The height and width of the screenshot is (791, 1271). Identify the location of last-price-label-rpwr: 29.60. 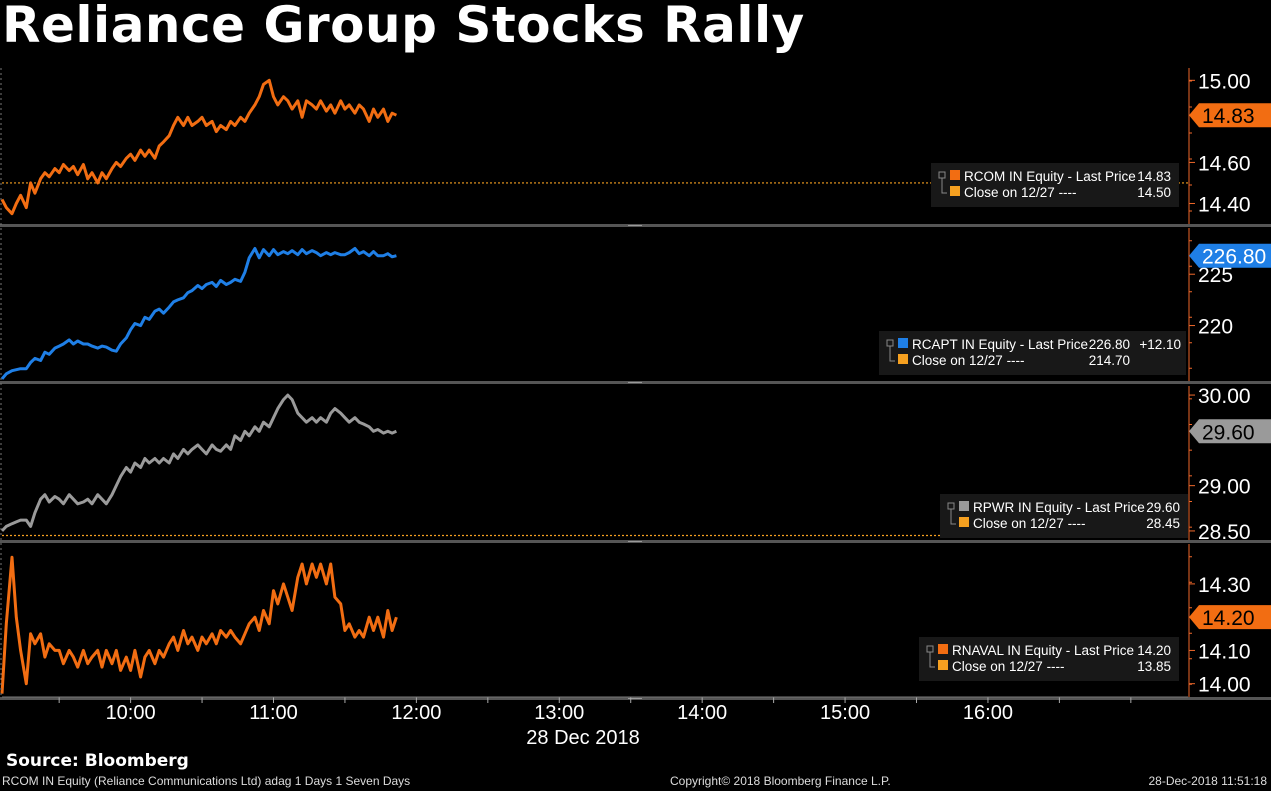
(1228, 432).